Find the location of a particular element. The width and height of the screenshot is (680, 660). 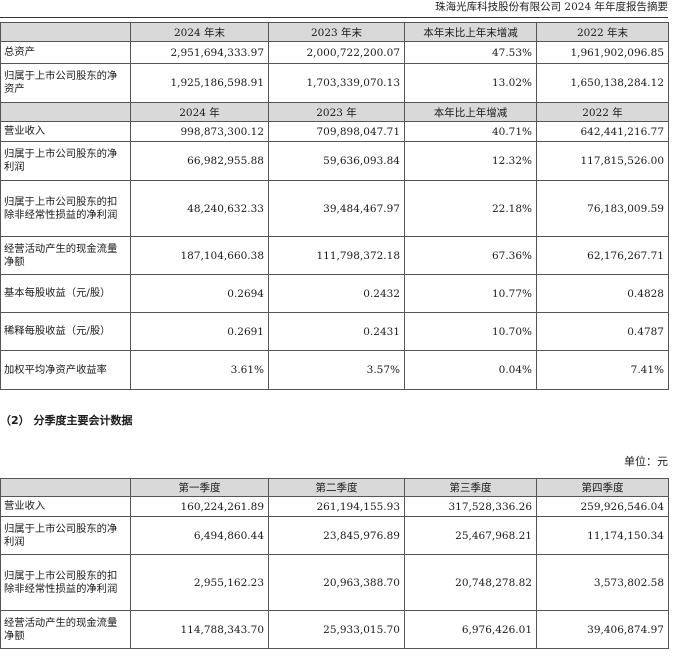

table-header-row: 2024 年 2023 年 本年比上年增减 2022 年 is located at coordinates (334, 112).